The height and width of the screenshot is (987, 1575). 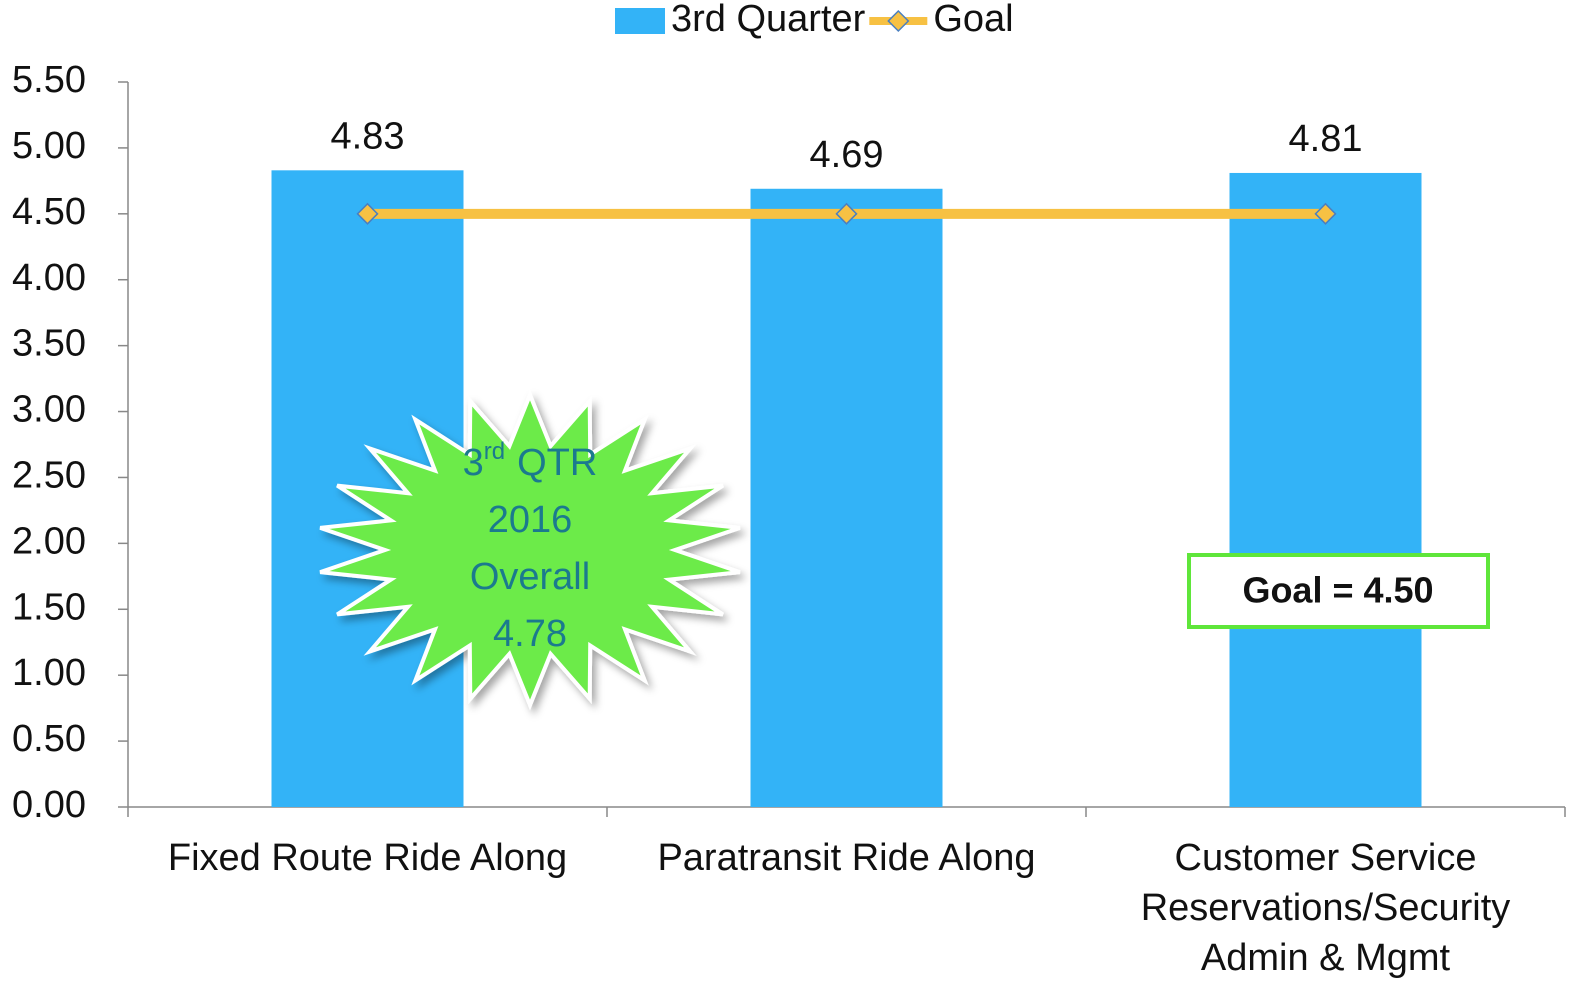 I want to click on y-tick-label: 2.00, so click(x=49, y=541).